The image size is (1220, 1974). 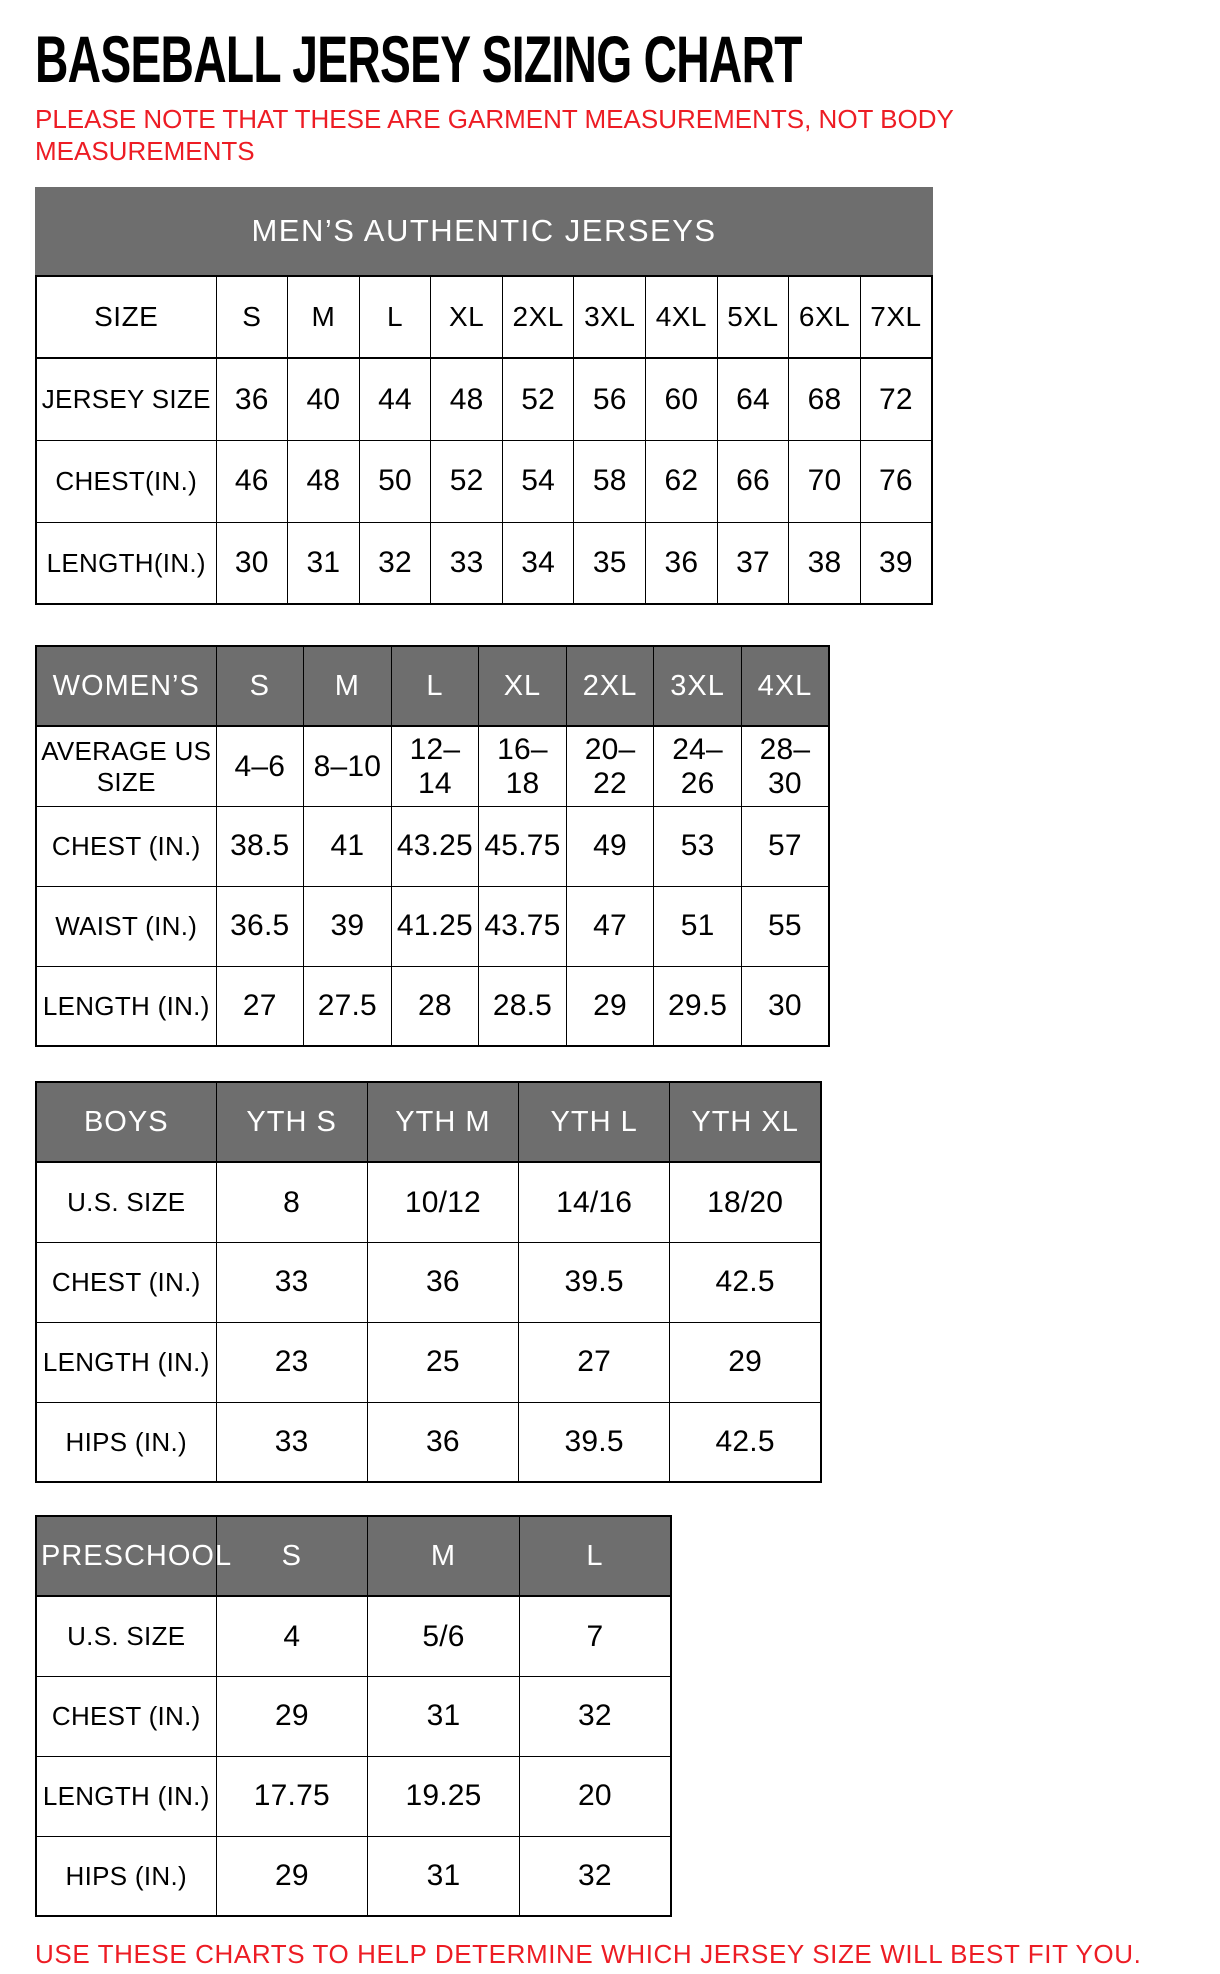 I want to click on size-column-header: 6XL, so click(x=824, y=317).